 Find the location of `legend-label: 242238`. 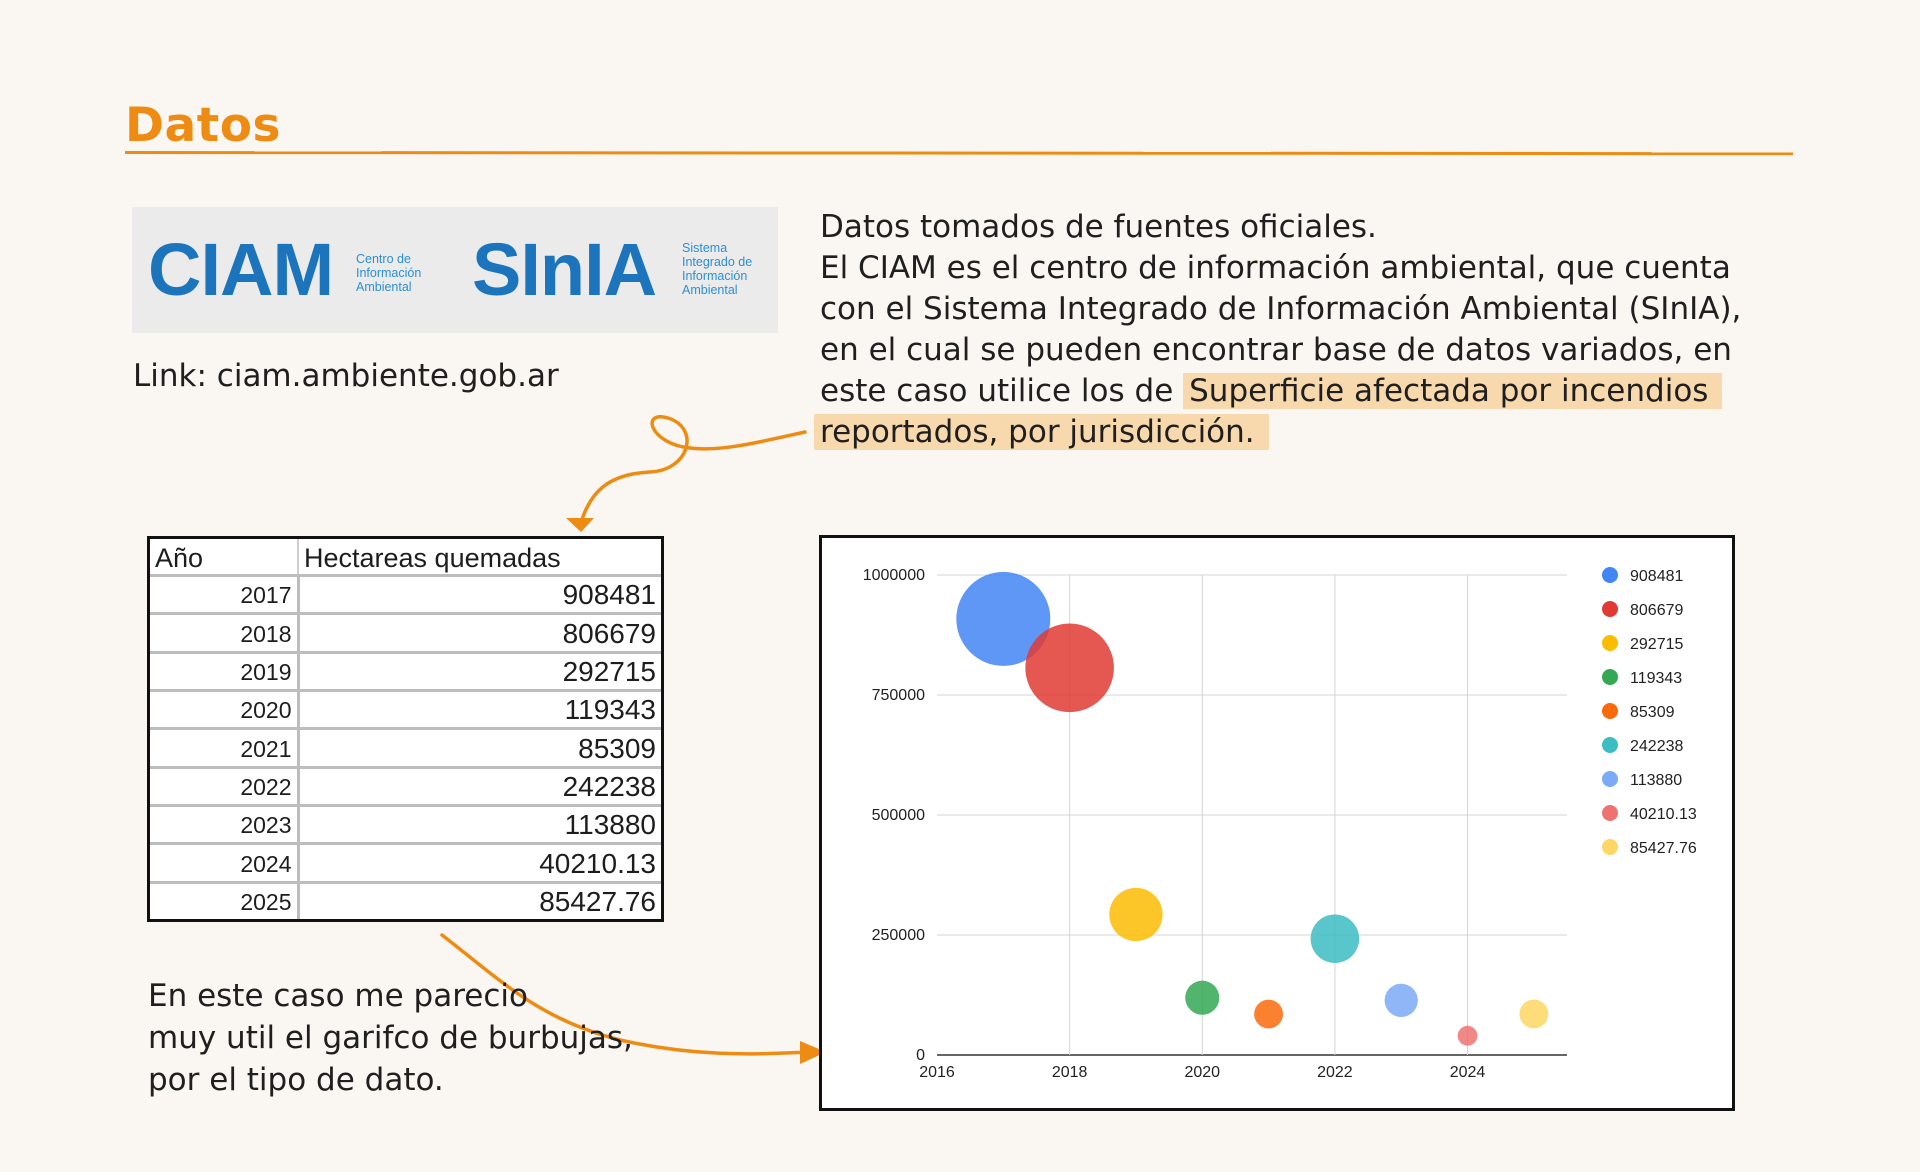

legend-label: 242238 is located at coordinates (1656, 746).